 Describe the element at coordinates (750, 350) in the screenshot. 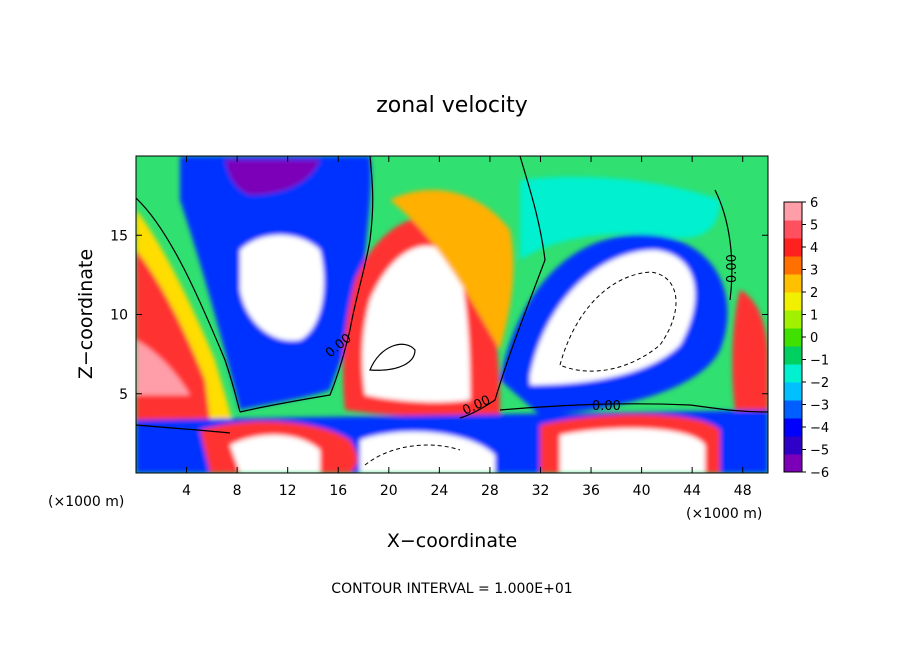

I see `red-zone-right-edge` at that location.